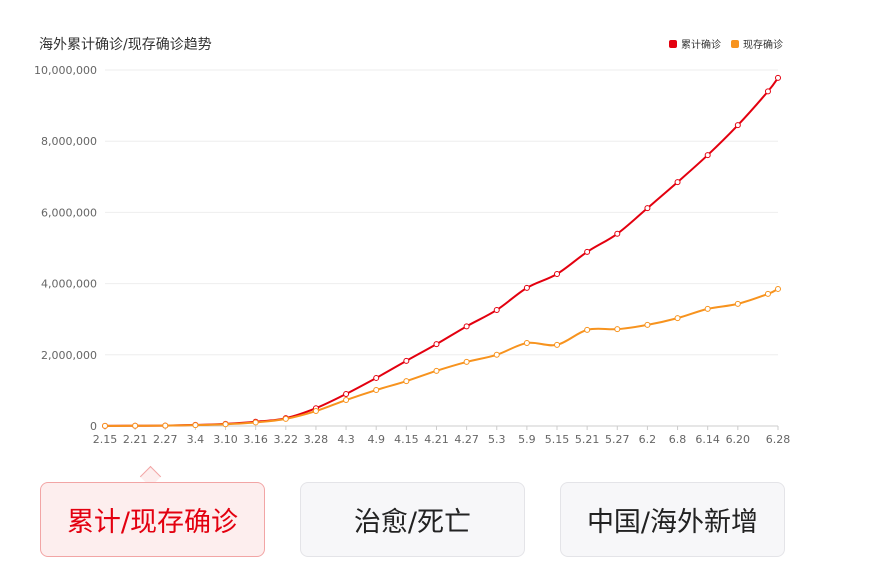 This screenshot has height=587, width=883. I want to click on x-tick-label: 4.21, so click(436, 439).